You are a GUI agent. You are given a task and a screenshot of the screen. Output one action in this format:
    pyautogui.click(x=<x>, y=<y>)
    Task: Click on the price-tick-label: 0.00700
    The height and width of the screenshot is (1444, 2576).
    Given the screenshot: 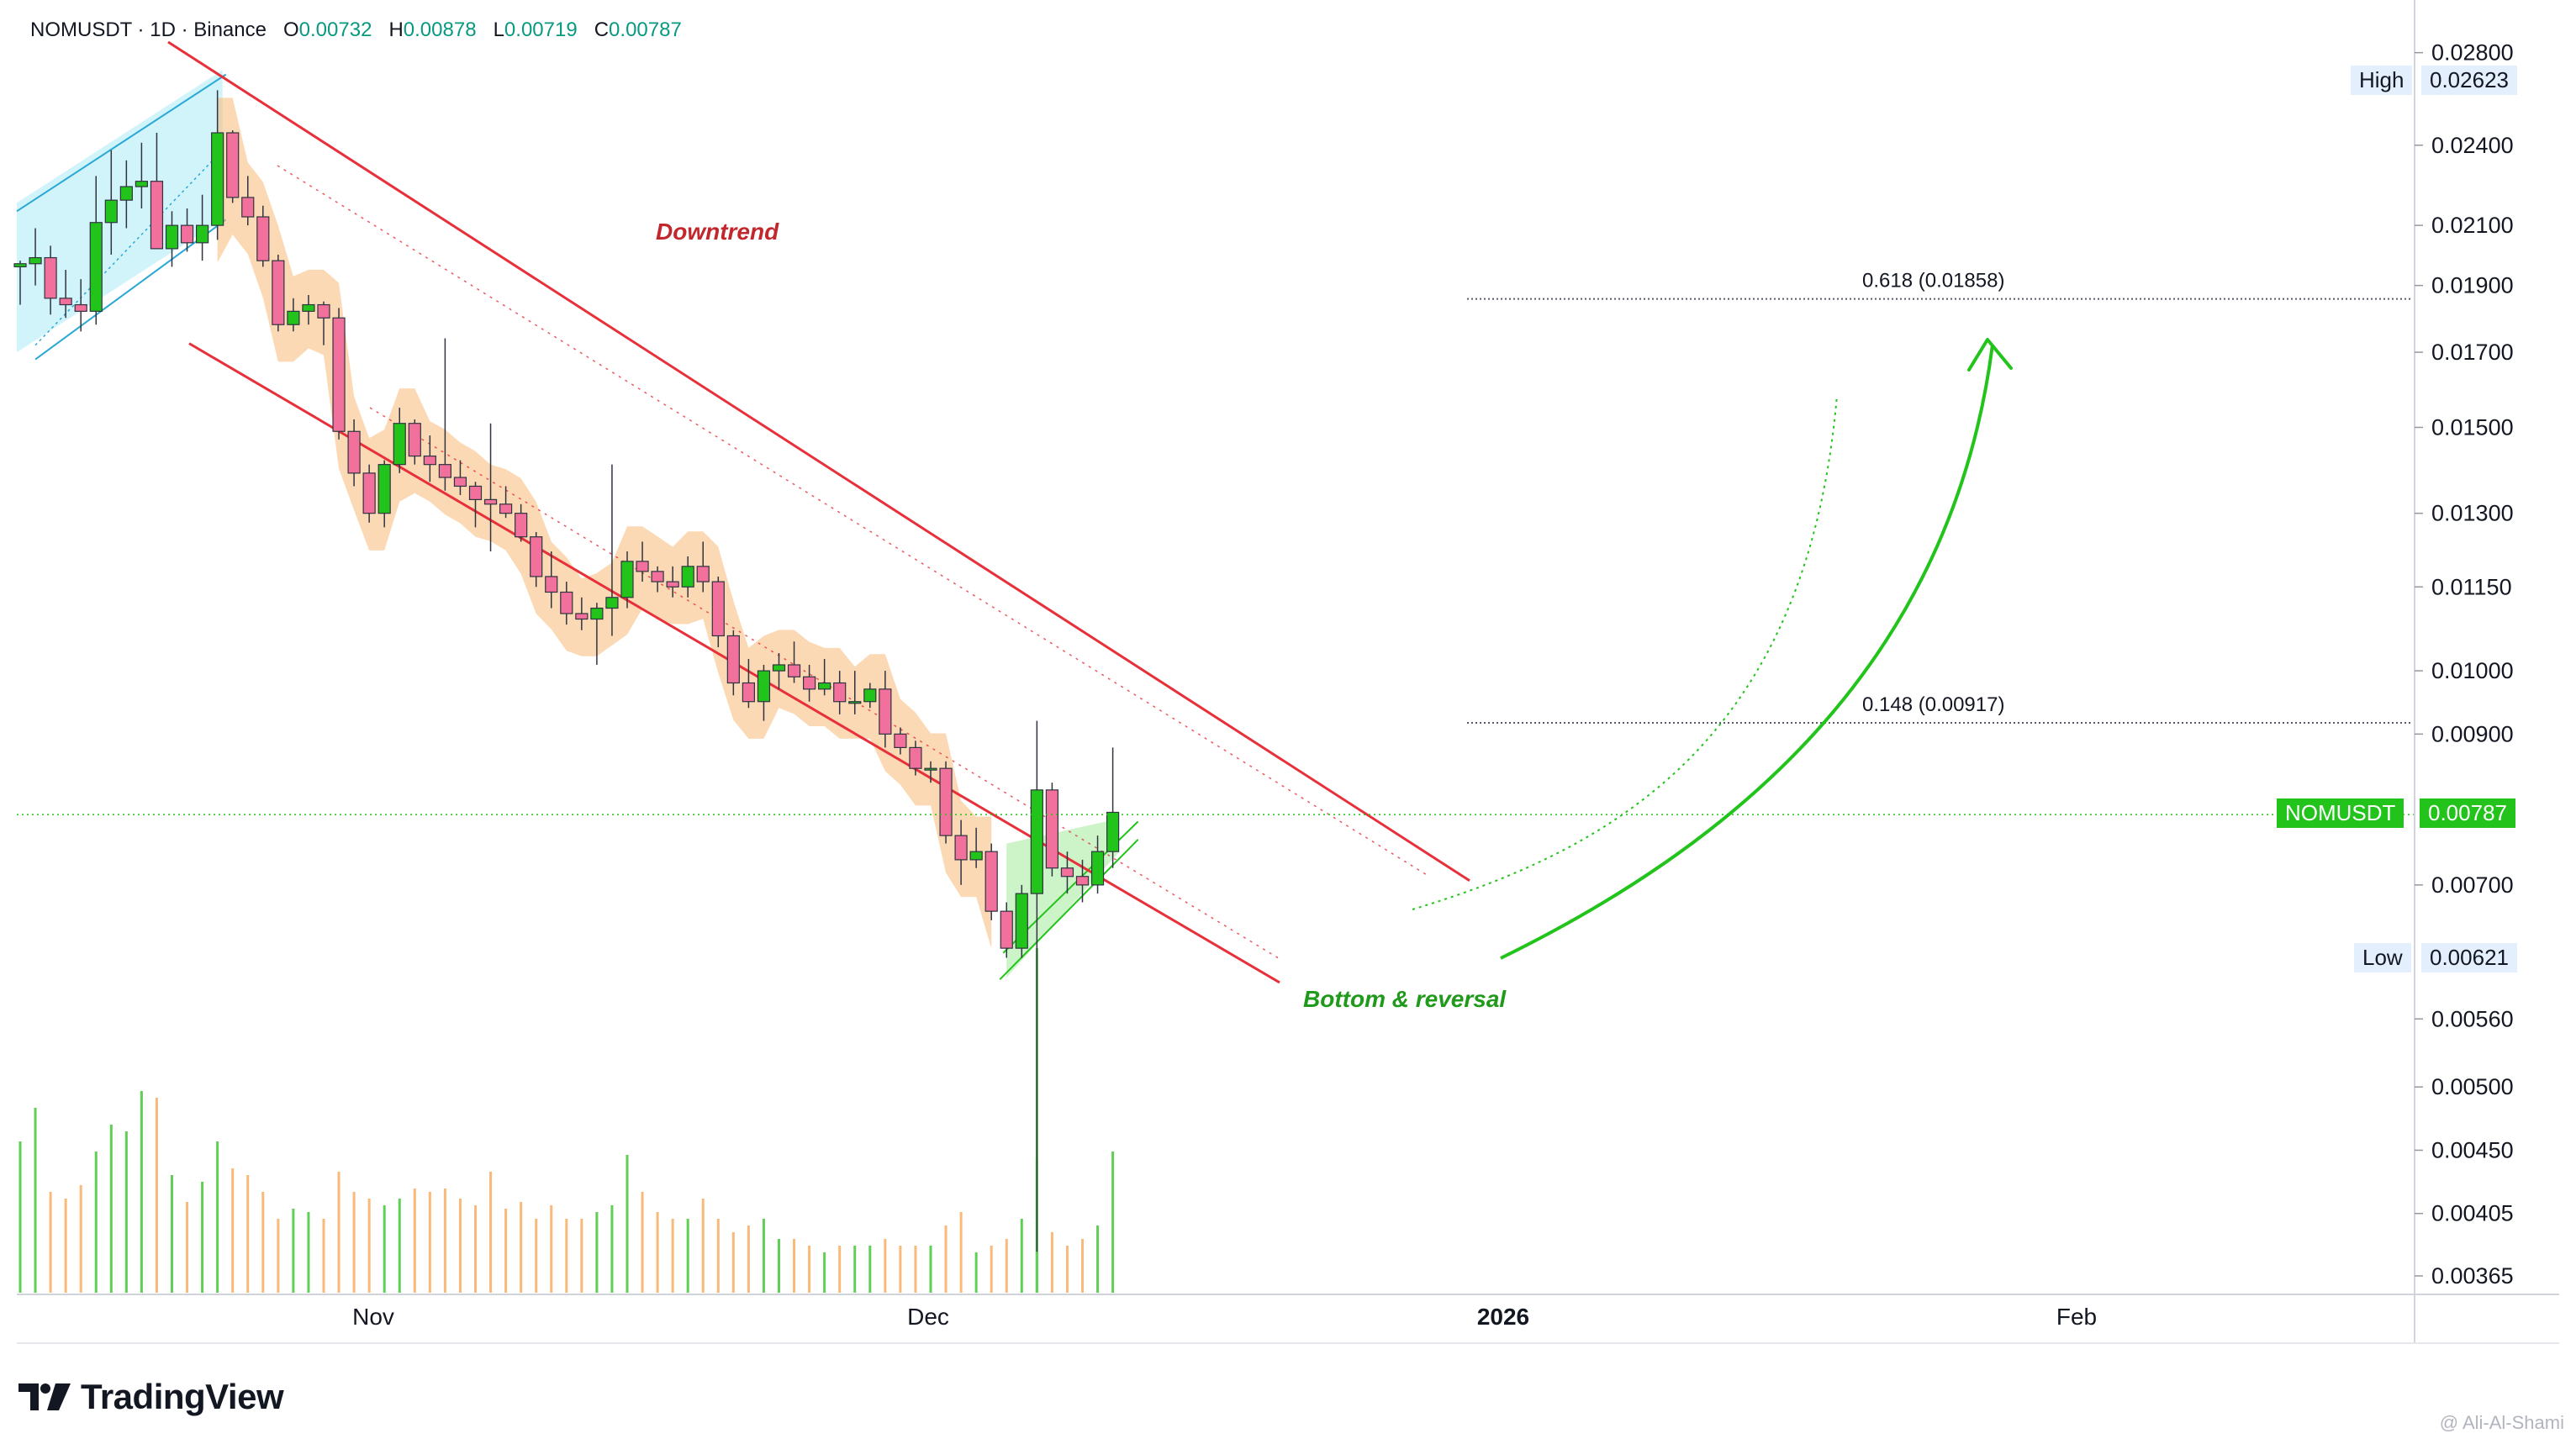 What is the action you would take?
    pyautogui.click(x=2472, y=885)
    